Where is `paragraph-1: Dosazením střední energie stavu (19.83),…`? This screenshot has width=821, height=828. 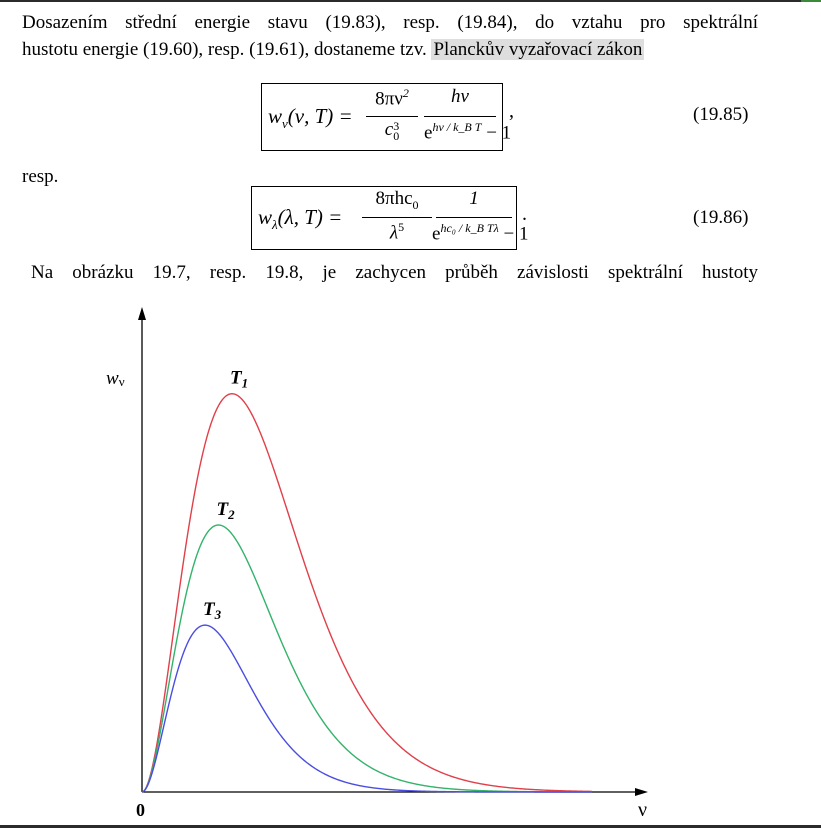
paragraph-1: Dosazením střední energie stavu (19.83),… is located at coordinates (390, 22).